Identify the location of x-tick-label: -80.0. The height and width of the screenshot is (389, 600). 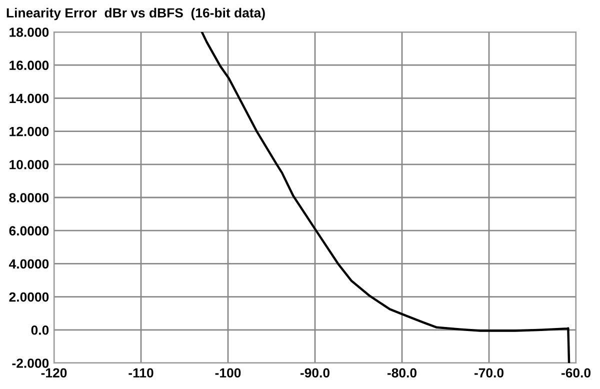
(401, 373).